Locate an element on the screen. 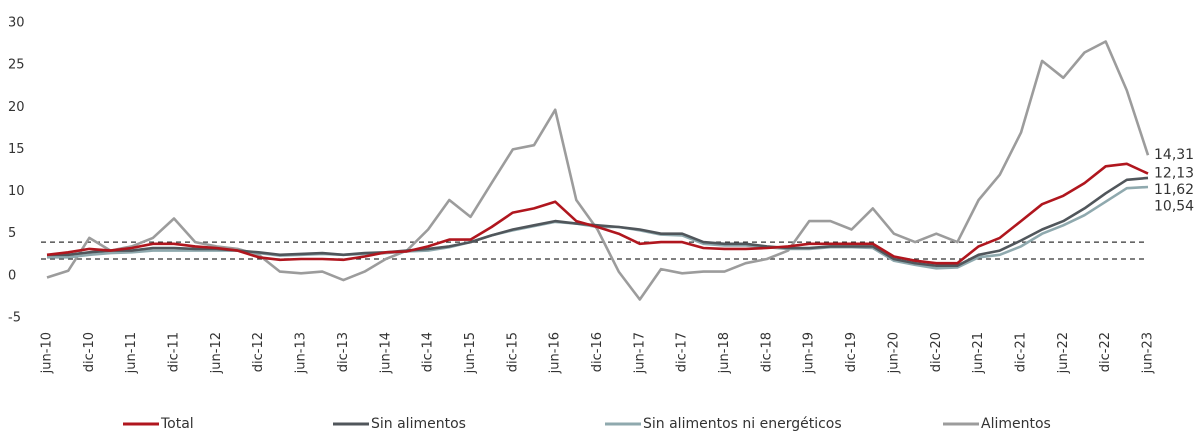  end-label: 10,54 is located at coordinates (1174, 207).